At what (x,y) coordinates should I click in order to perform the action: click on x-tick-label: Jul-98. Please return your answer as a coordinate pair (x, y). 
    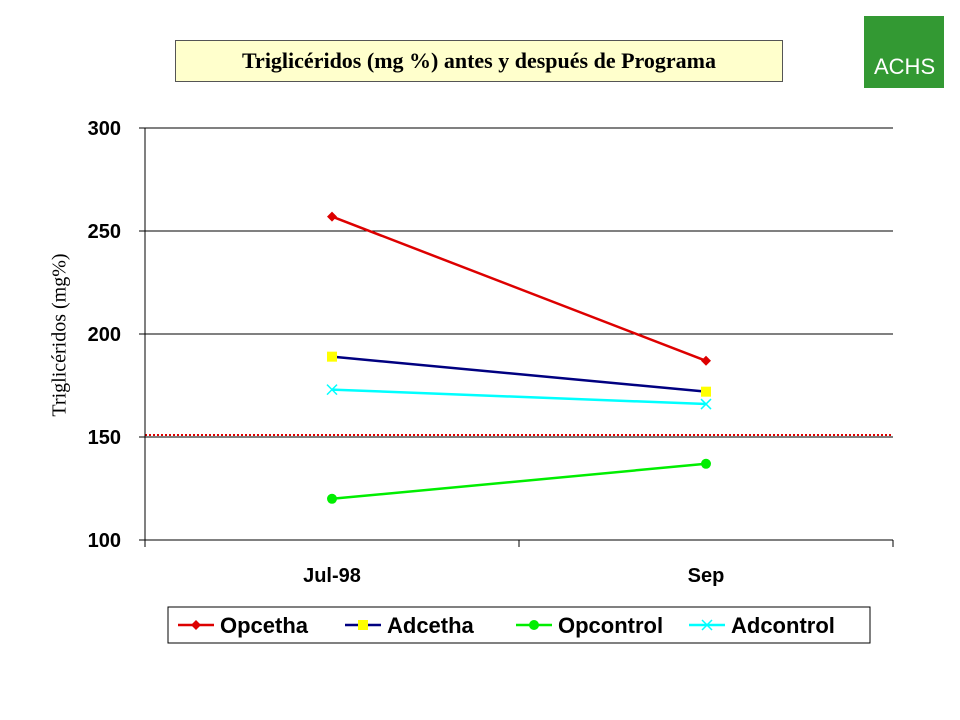
    Looking at the image, I should click on (332, 576).